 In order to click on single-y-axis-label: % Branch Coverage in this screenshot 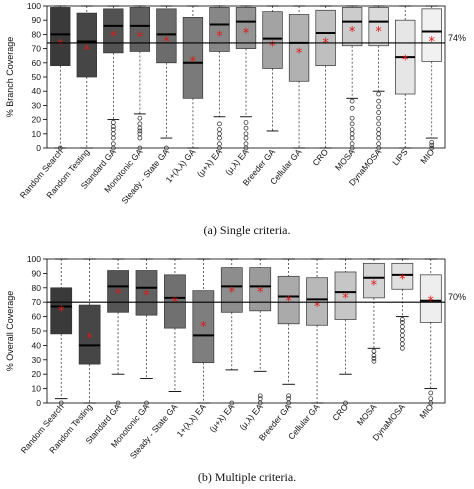, I will do `click(10, 77)`.